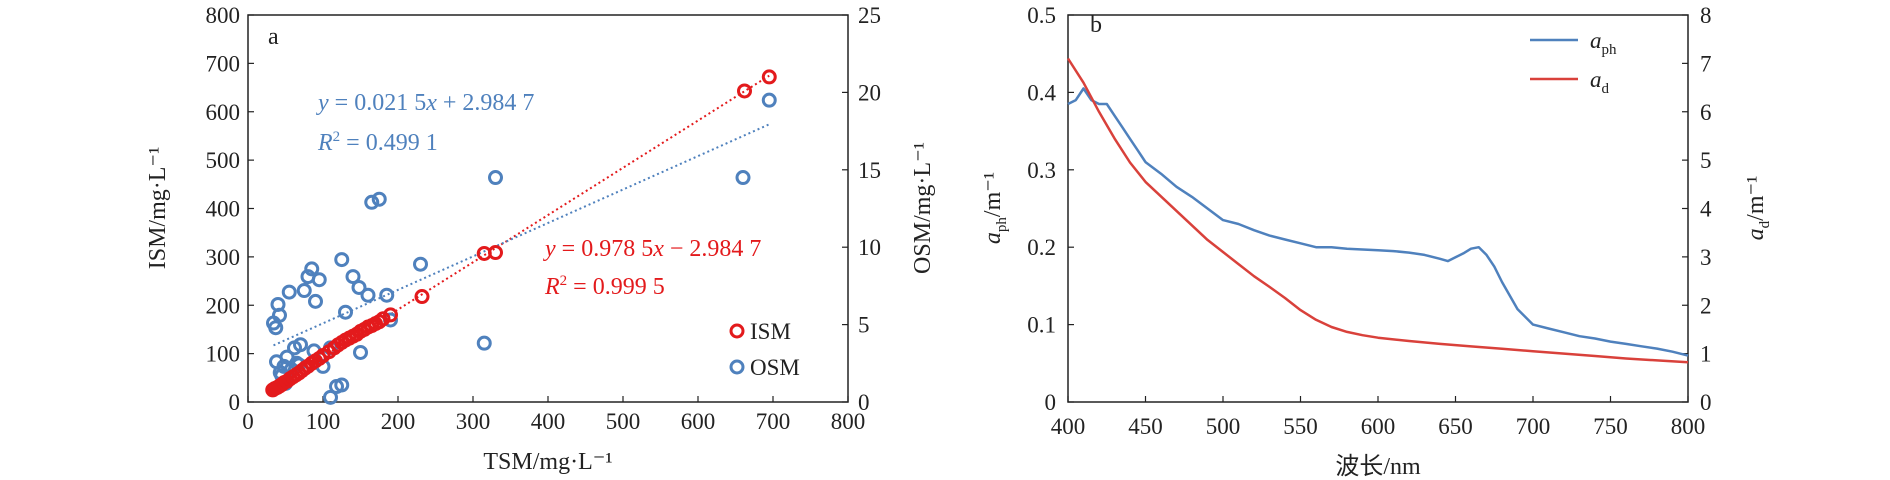 The image size is (1890, 480). What do you see at coordinates (1610, 50) in the screenshot?
I see `legend-aph-sub: ph` at bounding box center [1610, 50].